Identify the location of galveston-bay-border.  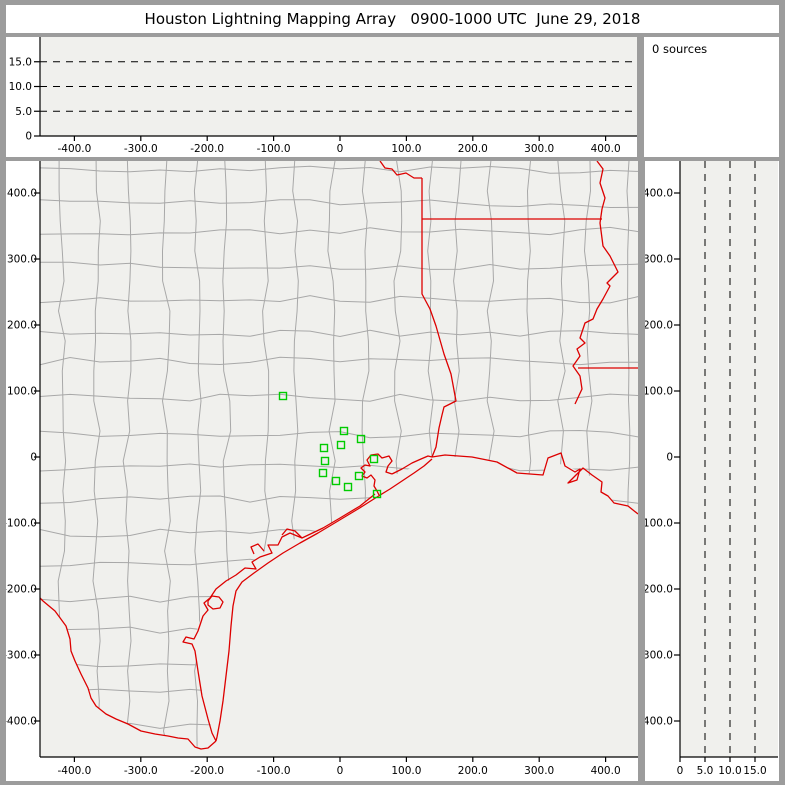
(376, 474).